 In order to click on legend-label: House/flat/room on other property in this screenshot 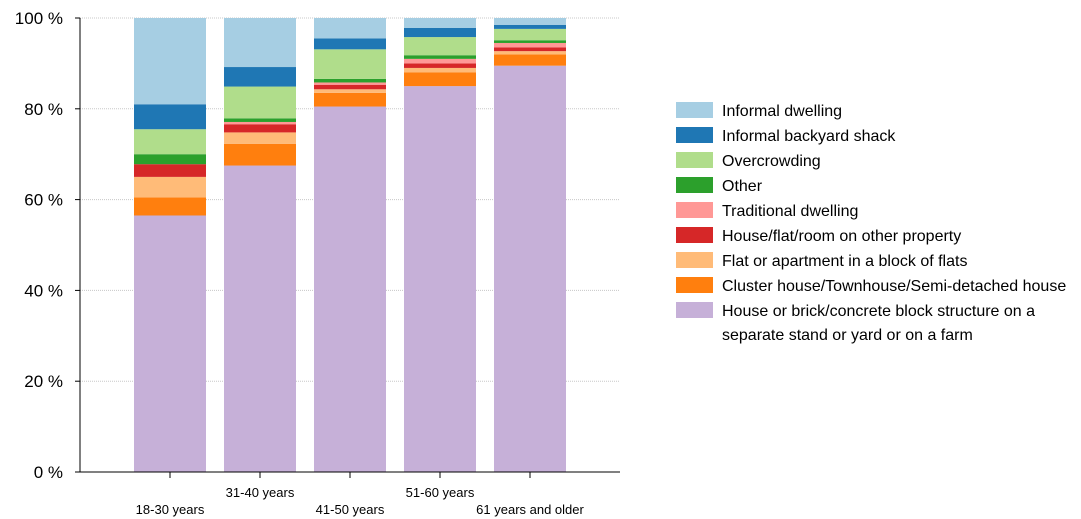, I will do `click(842, 236)`.